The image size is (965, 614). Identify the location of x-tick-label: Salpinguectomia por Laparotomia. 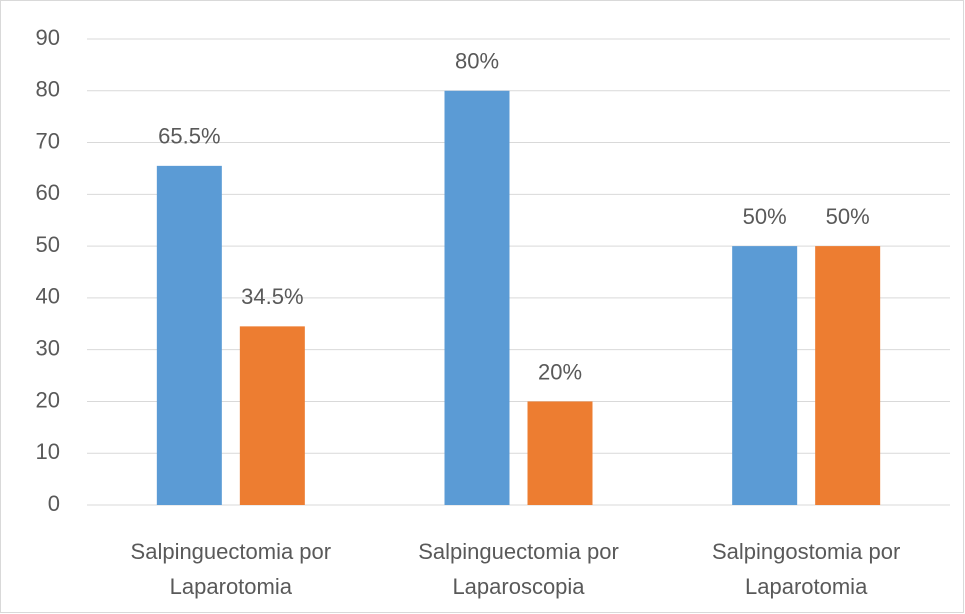
(231, 569).